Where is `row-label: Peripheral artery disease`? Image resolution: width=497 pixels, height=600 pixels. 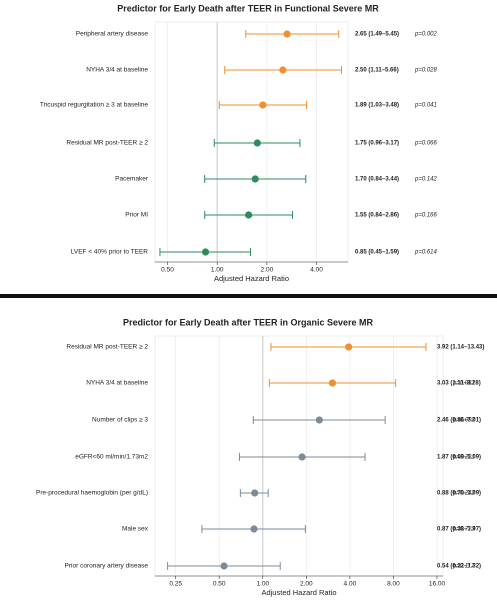
row-label: Peripheral artery disease is located at coordinates (112, 34).